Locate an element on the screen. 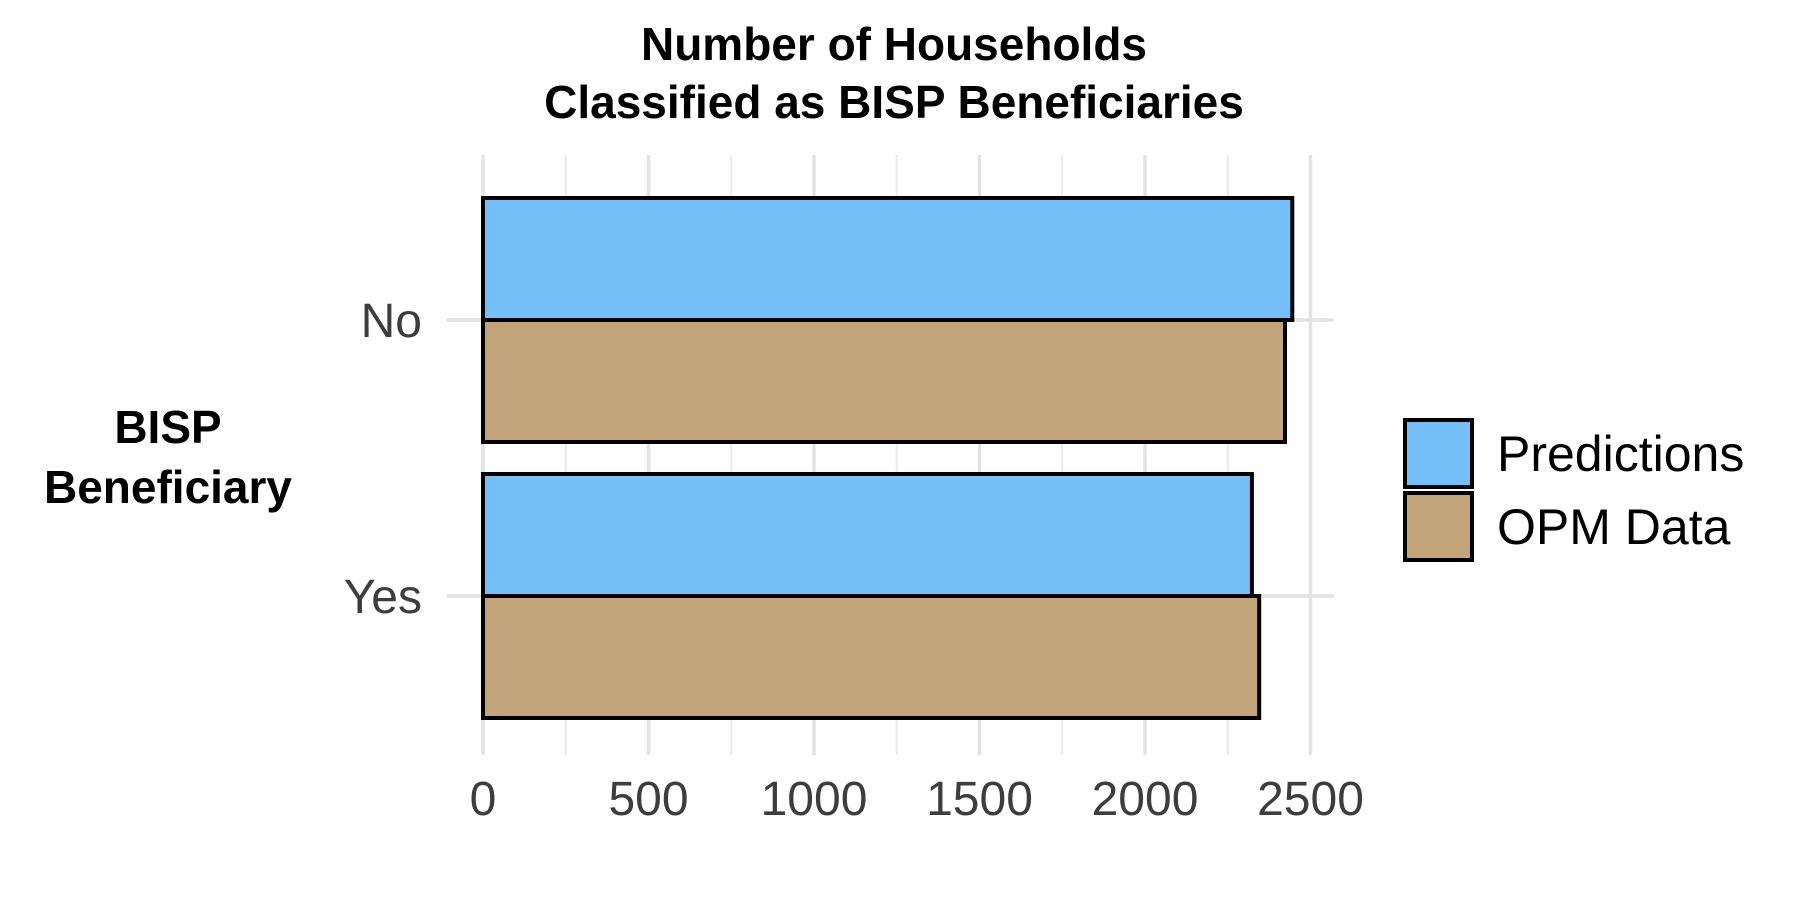 This screenshot has height=900, width=1800. chart-title-line-2: Classified as BISP Beneficiaries is located at coordinates (894, 102).